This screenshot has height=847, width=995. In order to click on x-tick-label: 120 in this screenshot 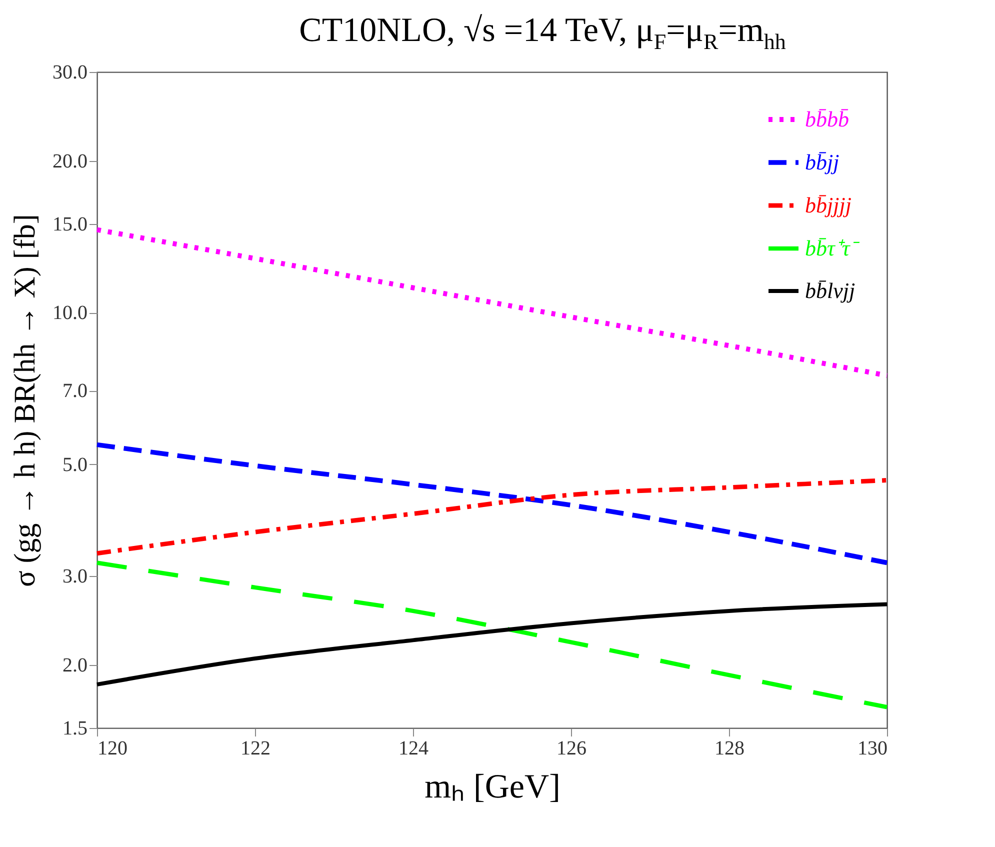, I will do `click(113, 749)`.